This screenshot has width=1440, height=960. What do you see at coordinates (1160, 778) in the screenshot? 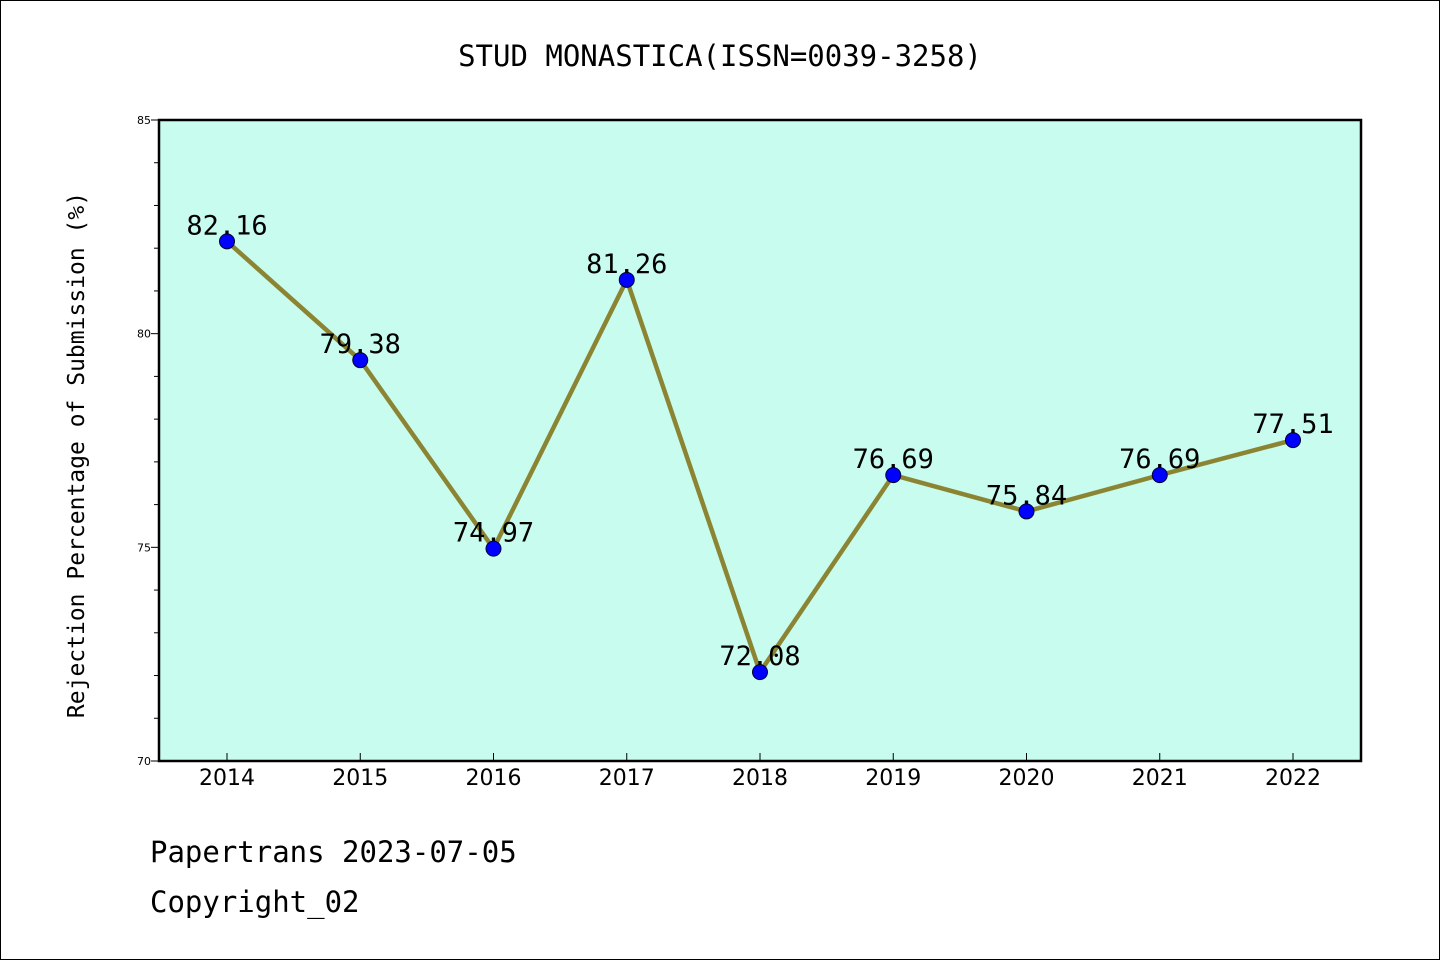
I see `x-tick-label: 2021` at bounding box center [1160, 778].